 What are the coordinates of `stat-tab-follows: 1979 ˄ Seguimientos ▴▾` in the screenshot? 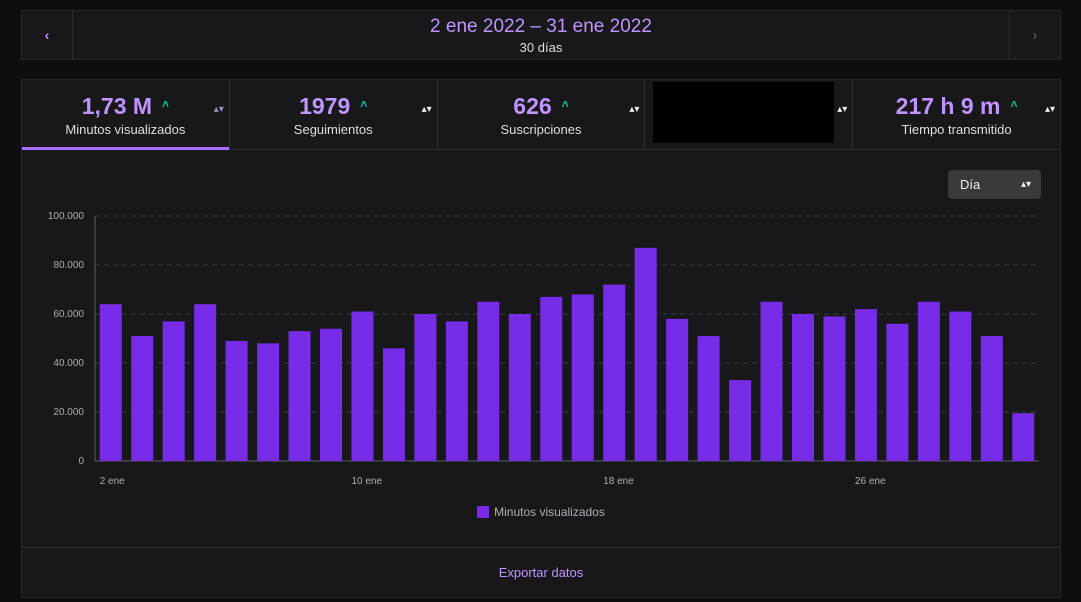 It's located at (334, 114).